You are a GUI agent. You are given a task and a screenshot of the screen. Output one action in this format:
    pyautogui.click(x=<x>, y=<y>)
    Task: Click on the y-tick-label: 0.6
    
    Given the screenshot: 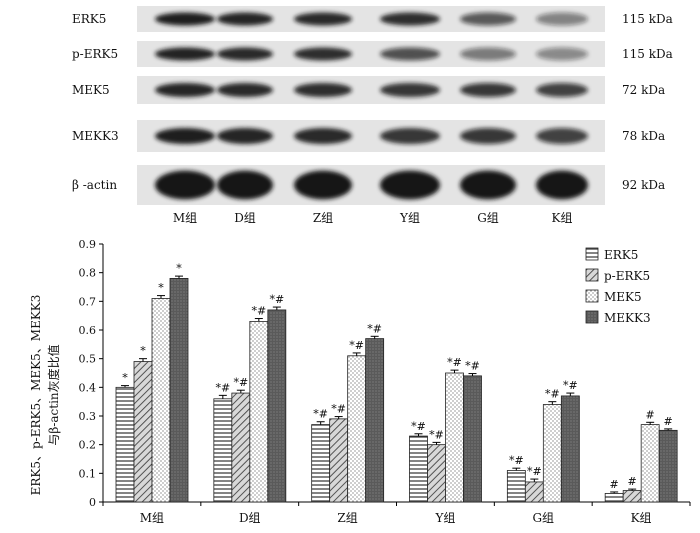 What is the action you would take?
    pyautogui.click(x=88, y=330)
    